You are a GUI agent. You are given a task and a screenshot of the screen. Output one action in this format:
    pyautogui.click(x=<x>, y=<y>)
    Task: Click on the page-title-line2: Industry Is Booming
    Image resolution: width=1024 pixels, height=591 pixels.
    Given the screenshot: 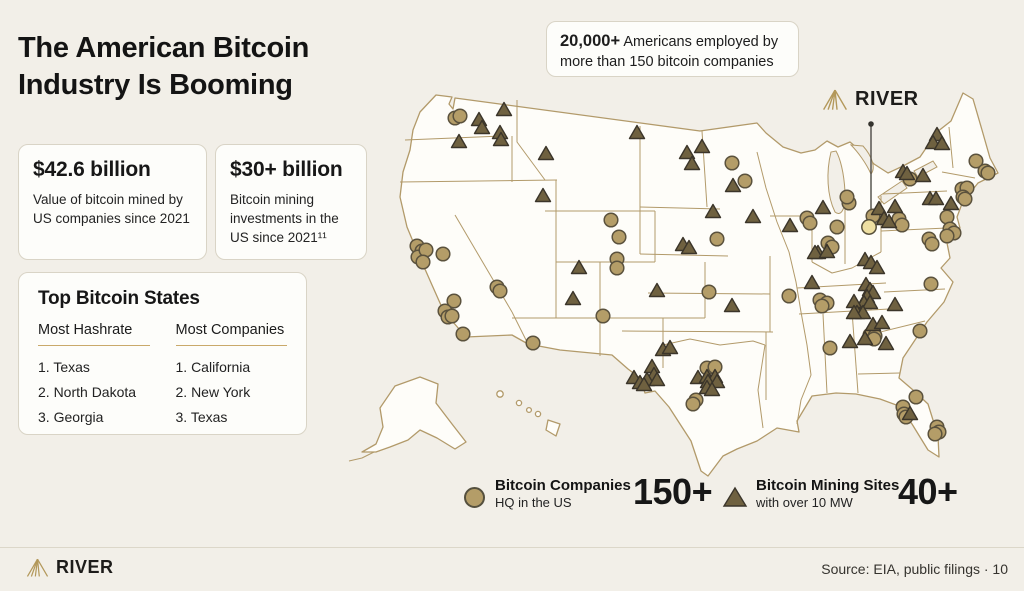 What is the action you would take?
    pyautogui.click(x=155, y=84)
    